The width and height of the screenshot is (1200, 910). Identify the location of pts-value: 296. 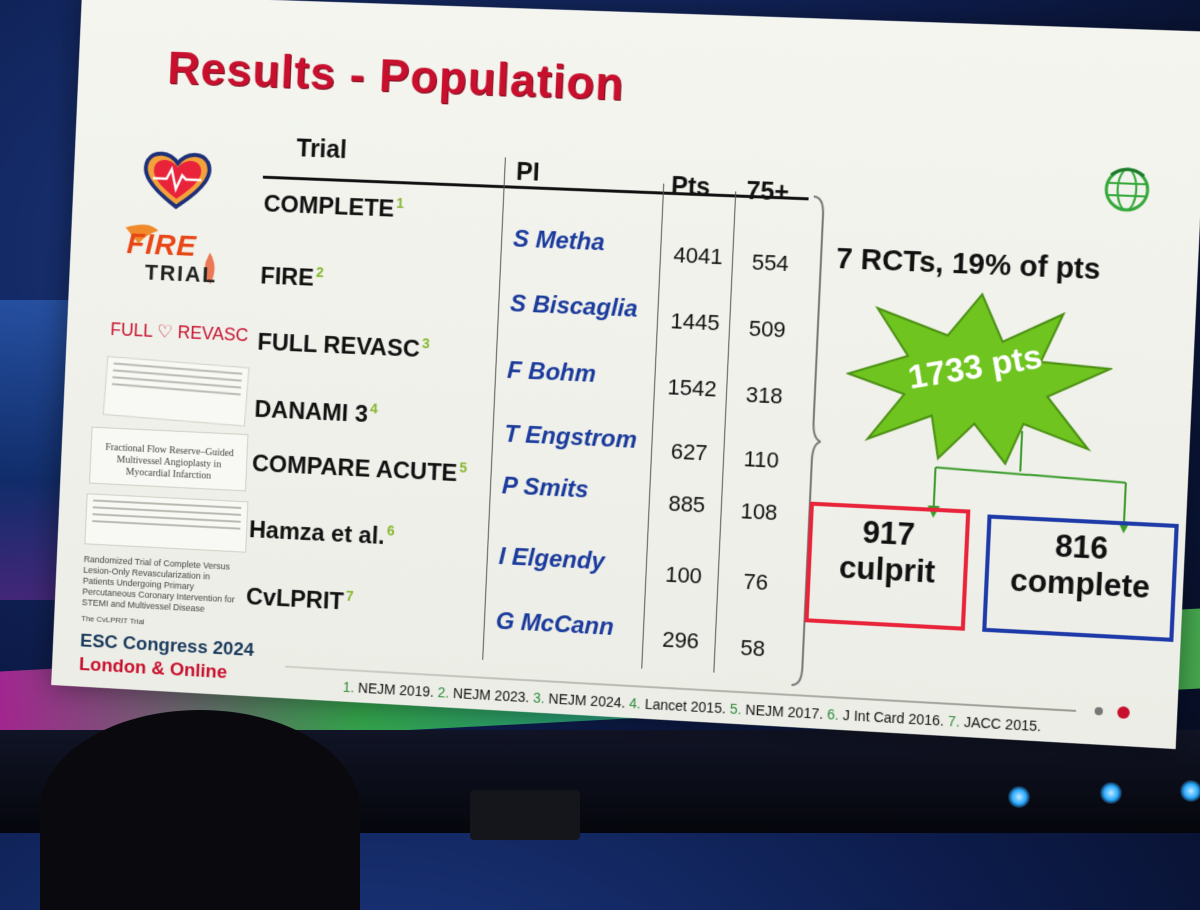
(680, 641).